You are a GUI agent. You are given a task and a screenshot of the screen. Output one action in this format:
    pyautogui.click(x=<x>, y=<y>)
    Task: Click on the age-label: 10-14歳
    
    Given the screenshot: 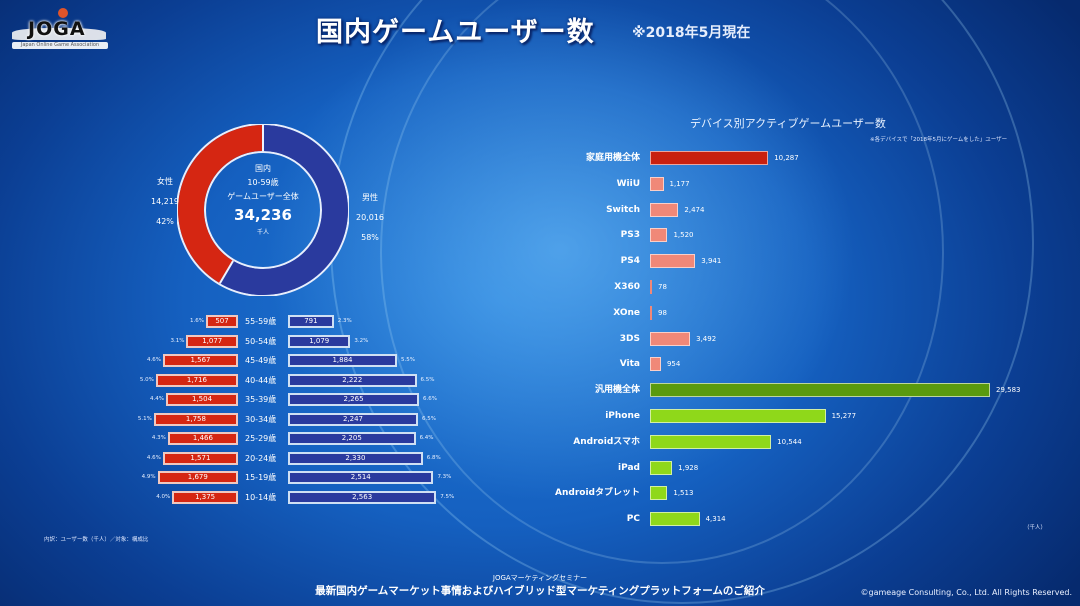 What is the action you would take?
    pyautogui.click(x=261, y=497)
    